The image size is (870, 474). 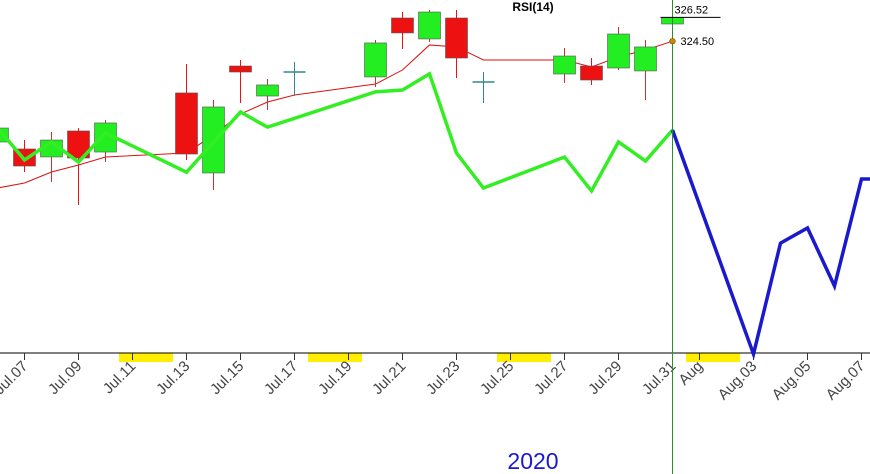 What do you see at coordinates (792, 381) in the screenshot?
I see `x-tick-label: Aug.05` at bounding box center [792, 381].